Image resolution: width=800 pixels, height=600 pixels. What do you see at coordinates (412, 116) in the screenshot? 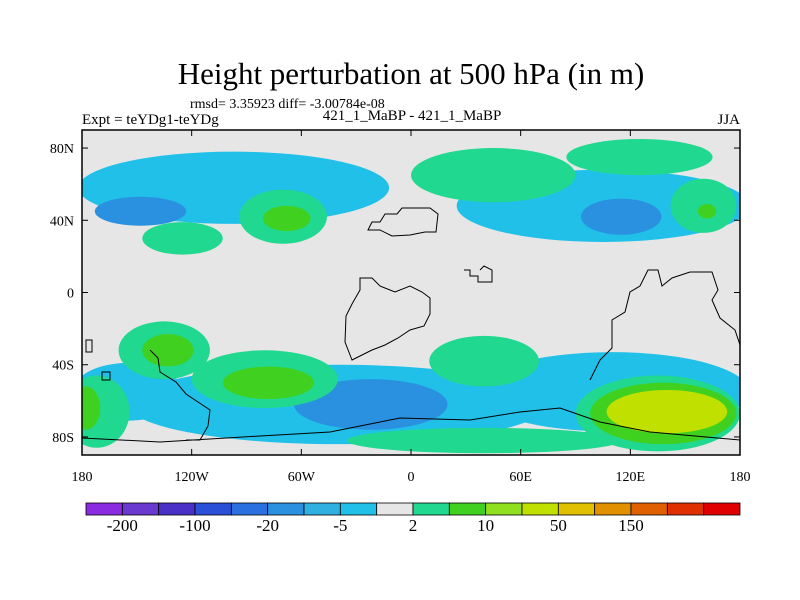
I see `center-label: 421_1_MaBP - 421_1_MaBP` at bounding box center [412, 116].